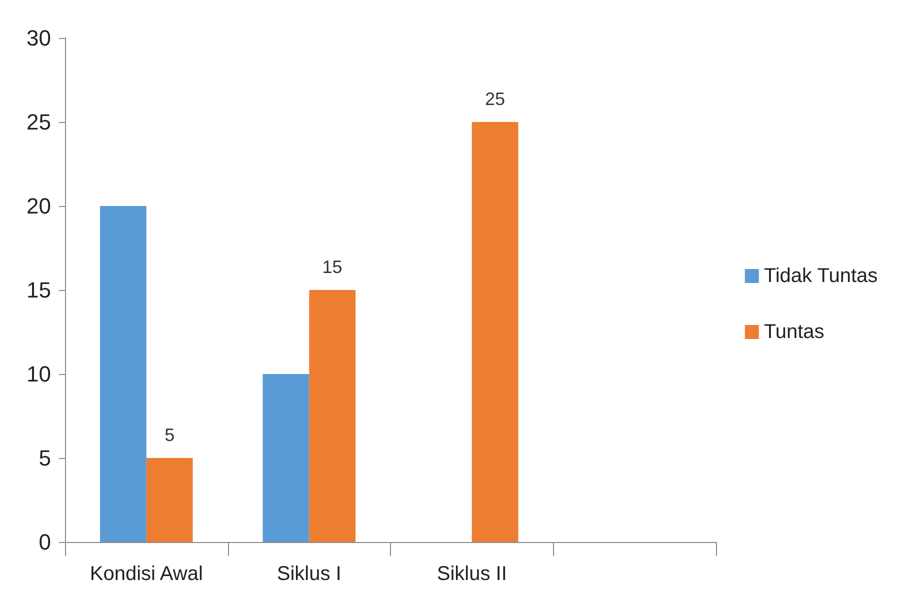 The width and height of the screenshot is (901, 608). What do you see at coordinates (44, 542) in the screenshot?
I see `y-tick-label: 0` at bounding box center [44, 542].